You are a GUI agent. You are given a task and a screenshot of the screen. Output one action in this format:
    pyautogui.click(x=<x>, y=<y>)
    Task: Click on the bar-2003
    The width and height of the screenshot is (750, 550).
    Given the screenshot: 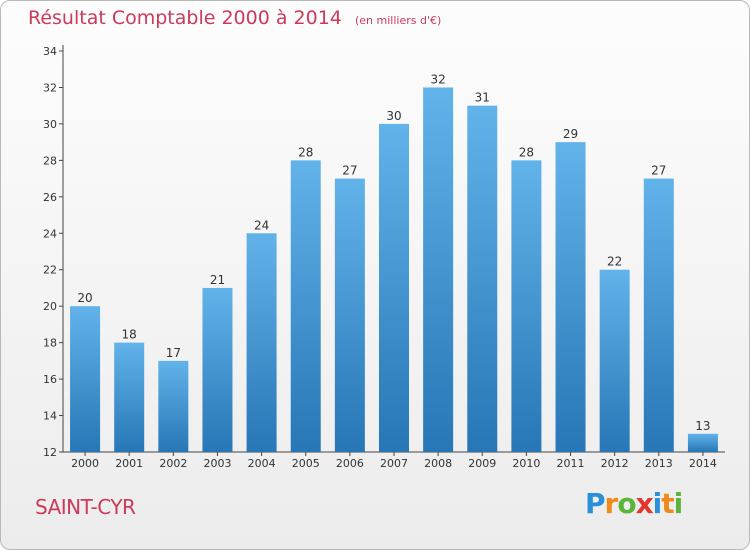 What is the action you would take?
    pyautogui.click(x=217, y=369)
    